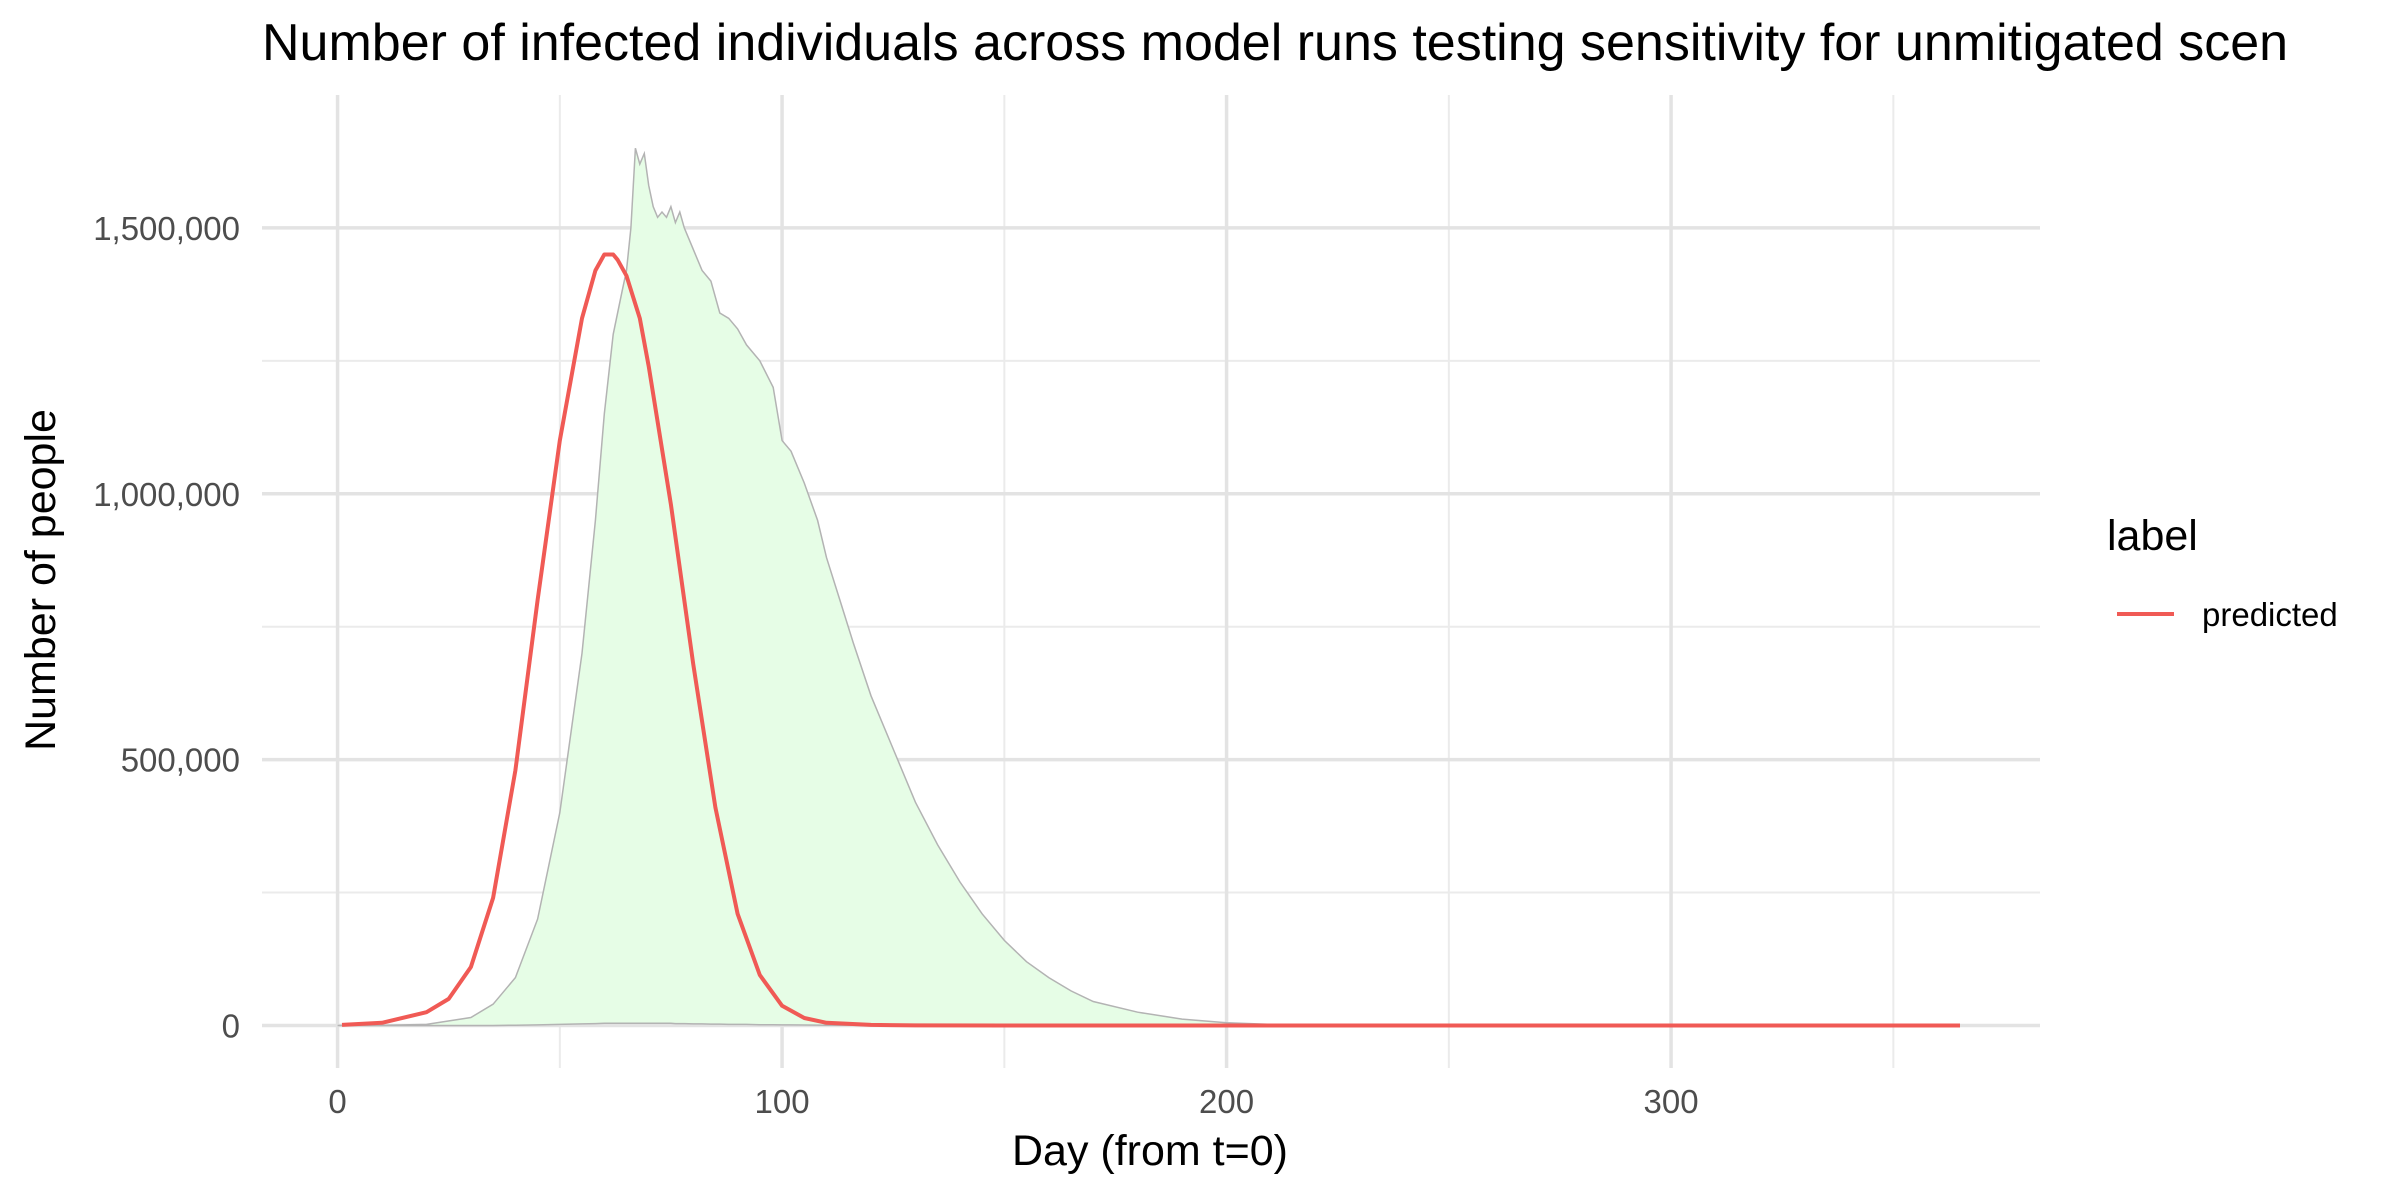  I want to click on x-tick-label: 200, so click(1226, 1101).